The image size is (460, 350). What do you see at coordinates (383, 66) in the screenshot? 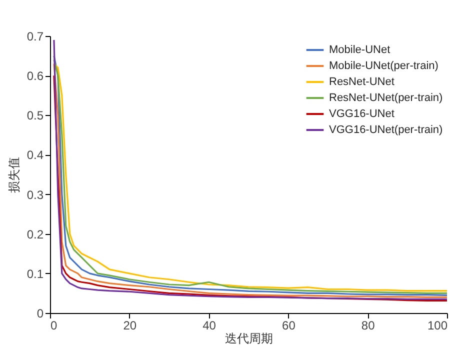
I see `legend-label: Mobile-UNet(per-train)` at bounding box center [383, 66].